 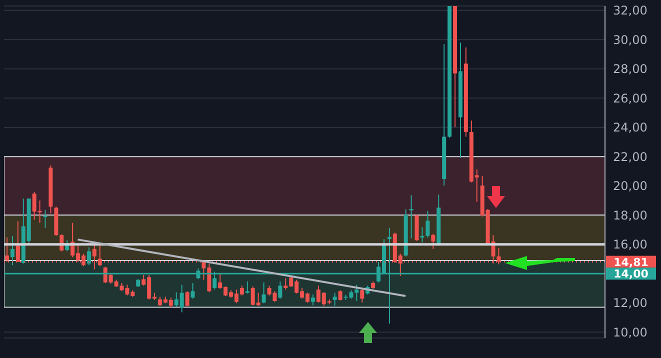 I want to click on y-tick-label: 20,00, so click(x=630, y=186).